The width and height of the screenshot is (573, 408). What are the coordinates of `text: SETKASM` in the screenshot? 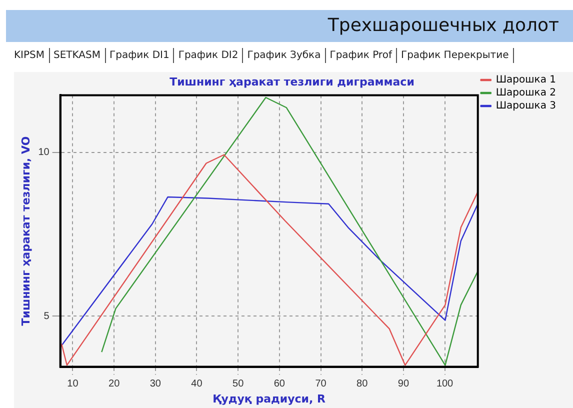 It's located at (78, 55).